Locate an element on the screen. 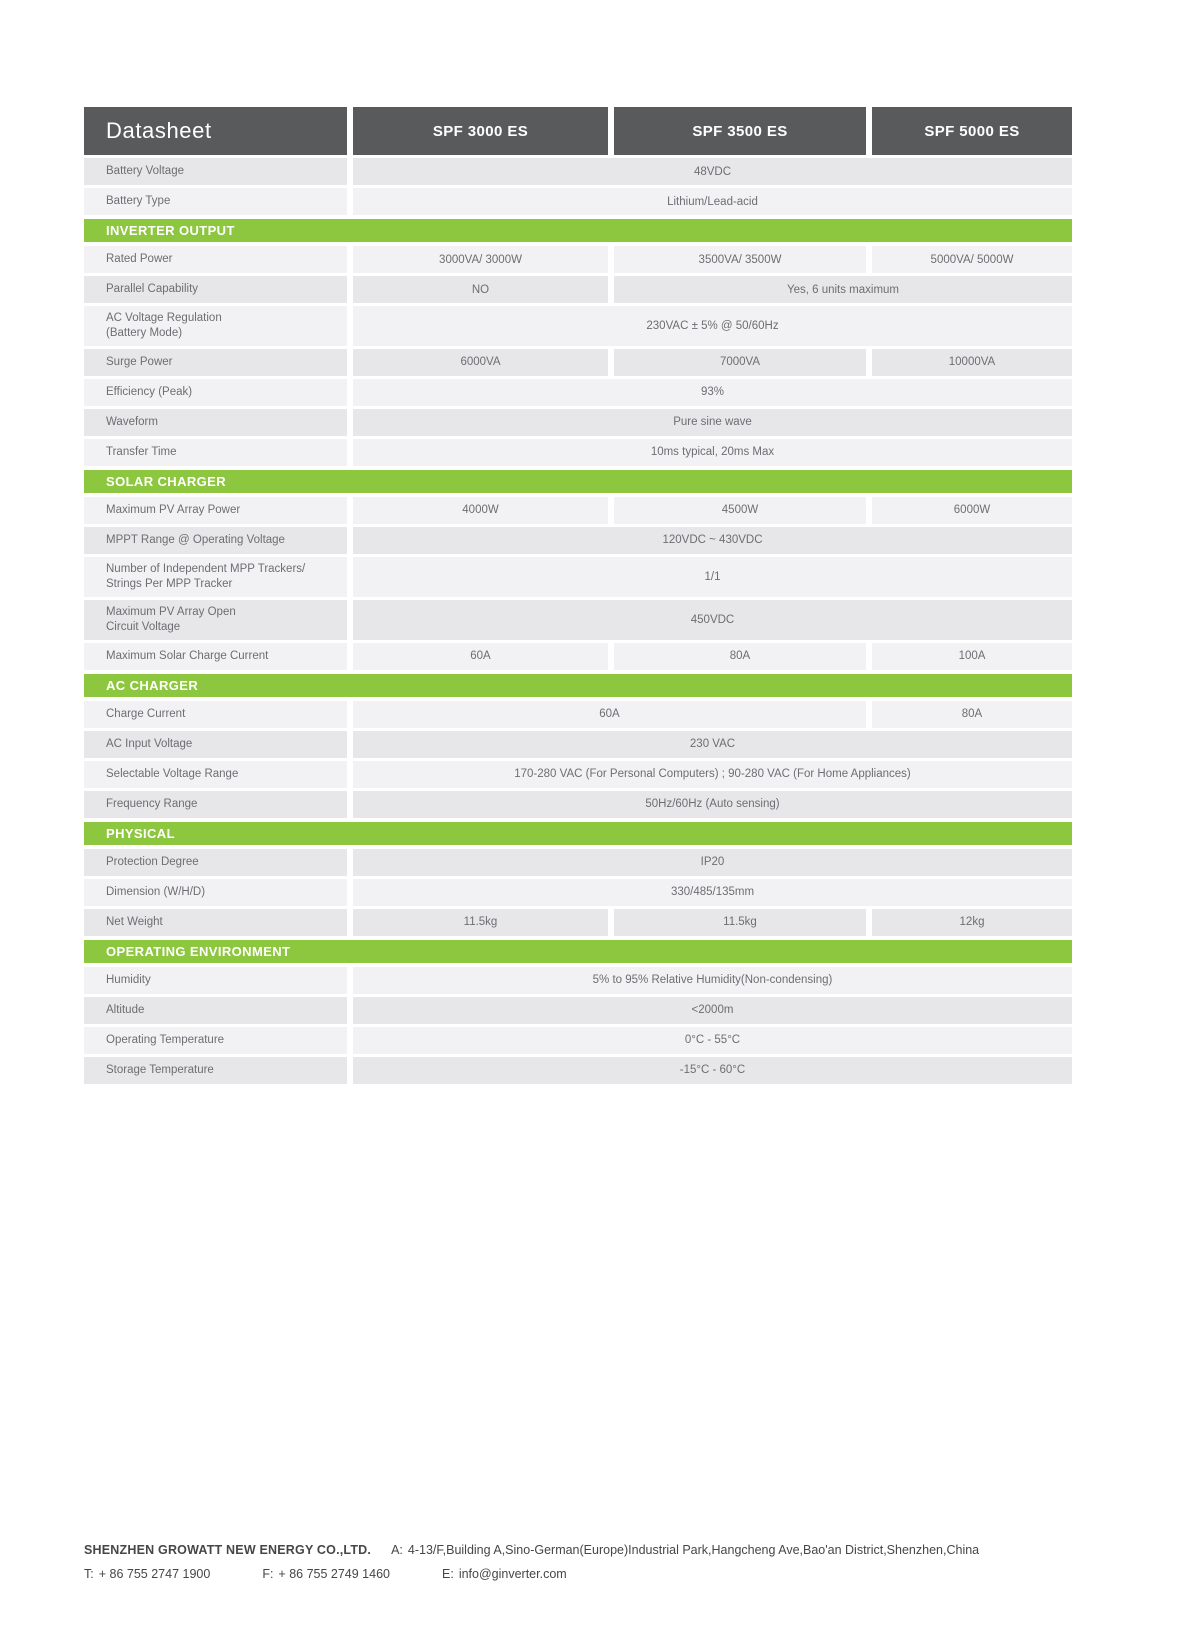 This screenshot has width=1200, height=1628. spec-row-efficiency-peak: Efficiency (Peak) 93% is located at coordinates (578, 392).